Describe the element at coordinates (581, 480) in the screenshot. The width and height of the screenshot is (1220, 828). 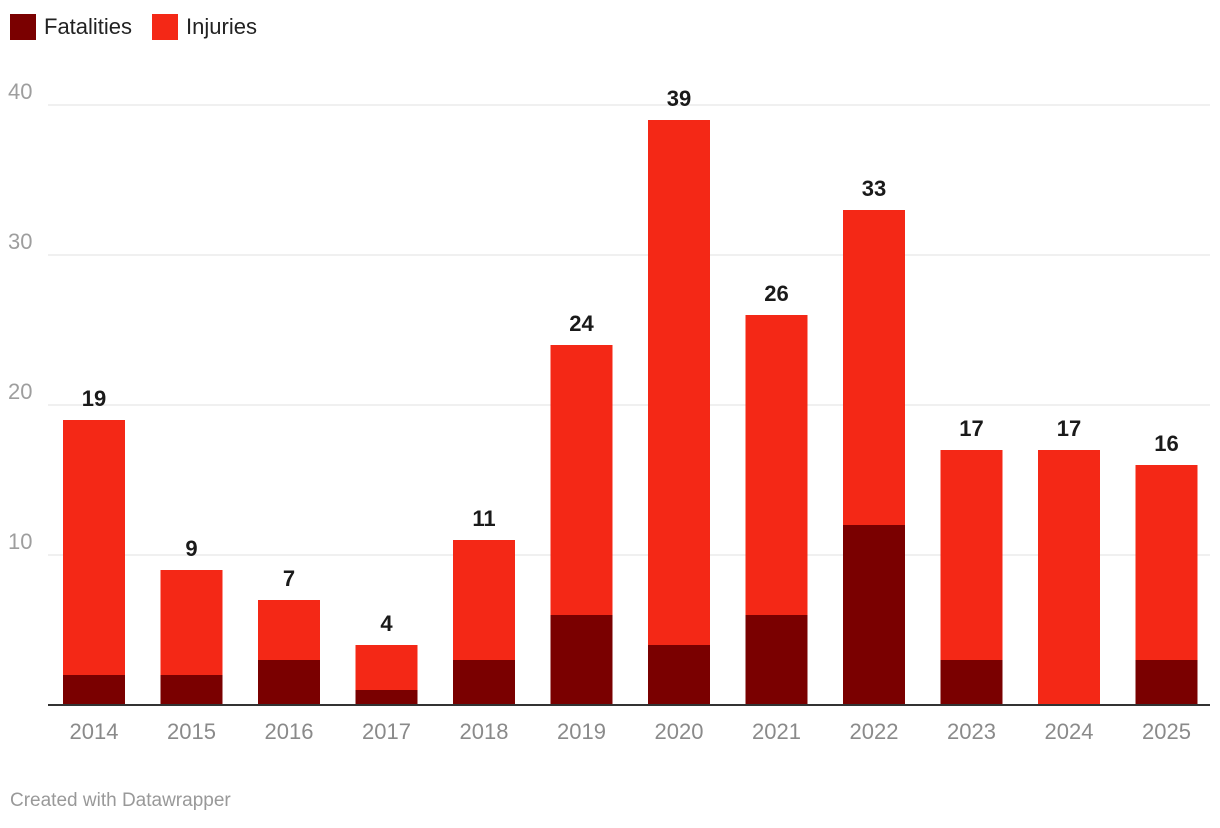
I see `bar-injuries-2019` at that location.